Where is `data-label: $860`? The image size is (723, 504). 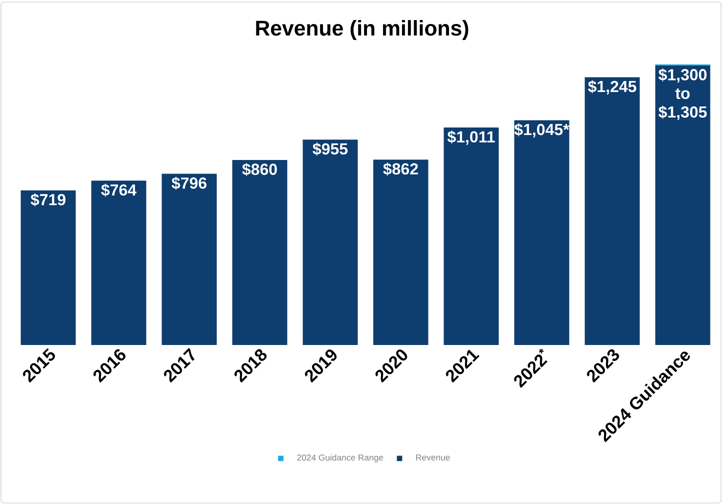 data-label: $860 is located at coordinates (259, 169).